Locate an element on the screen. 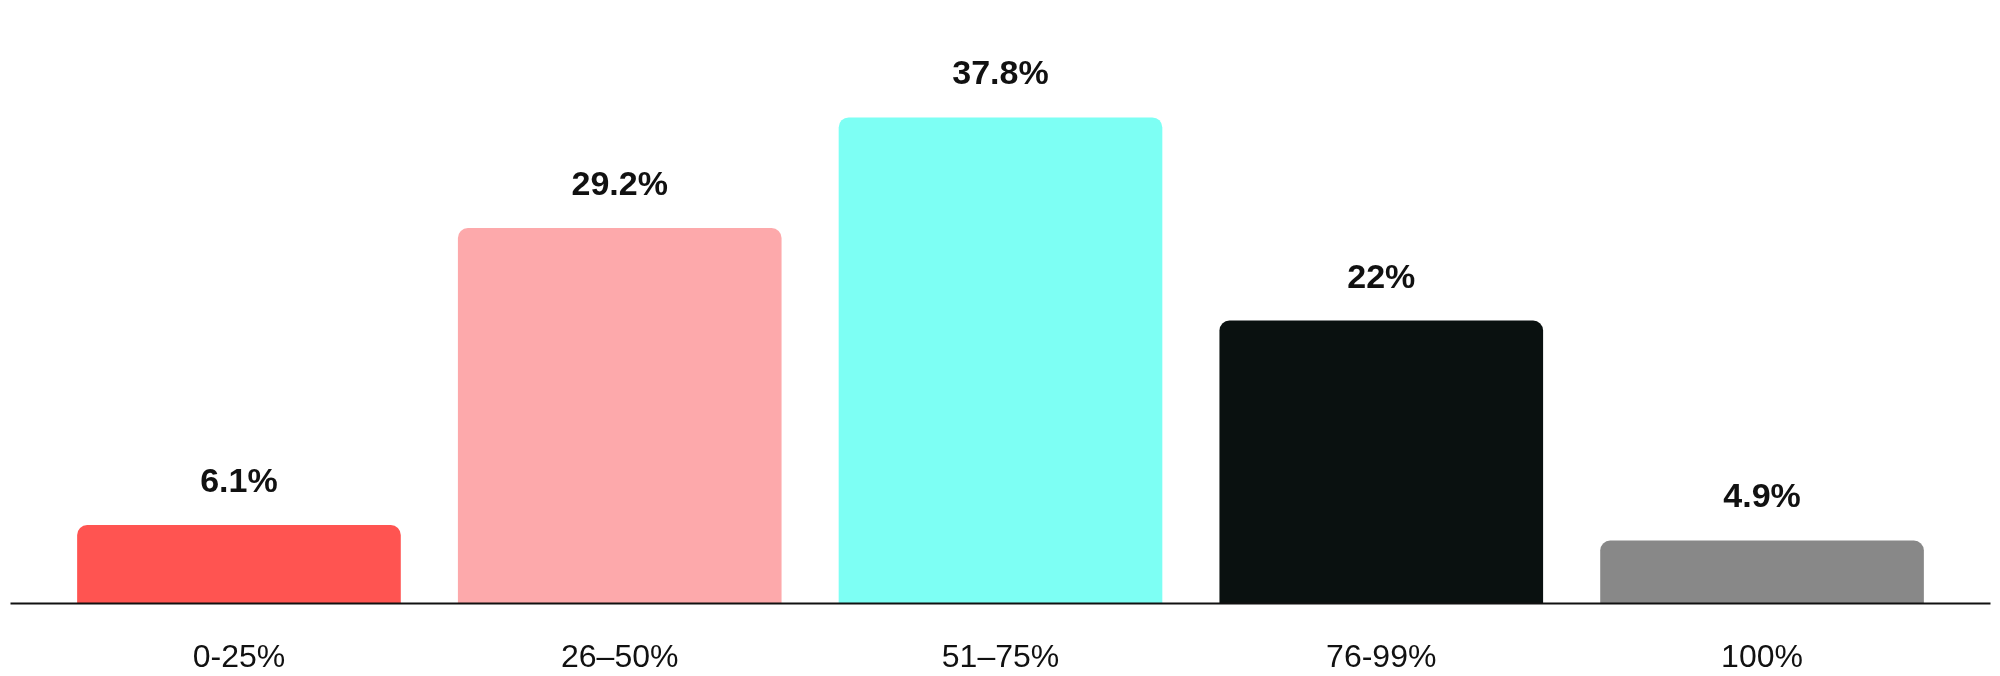  x-tick-label: 0-25% is located at coordinates (239, 655).